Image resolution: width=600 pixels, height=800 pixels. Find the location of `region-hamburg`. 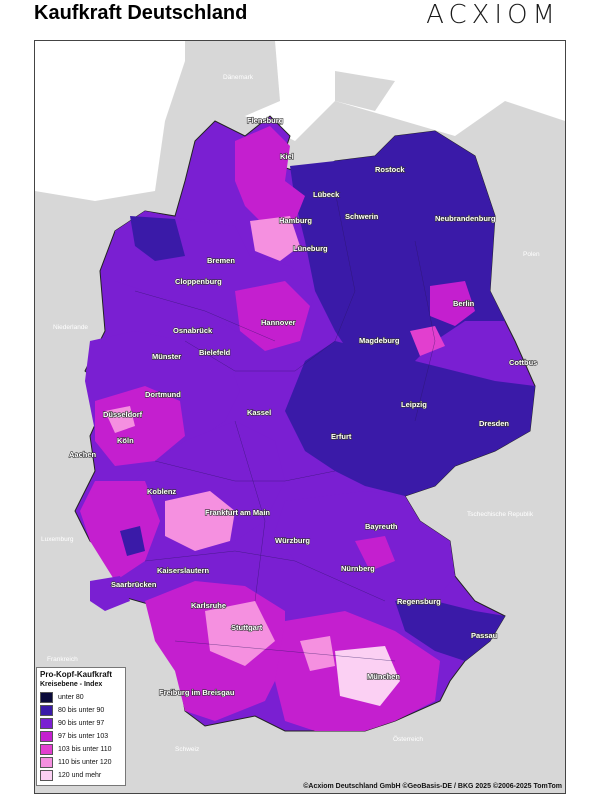

region-hamburg is located at coordinates (275, 238).